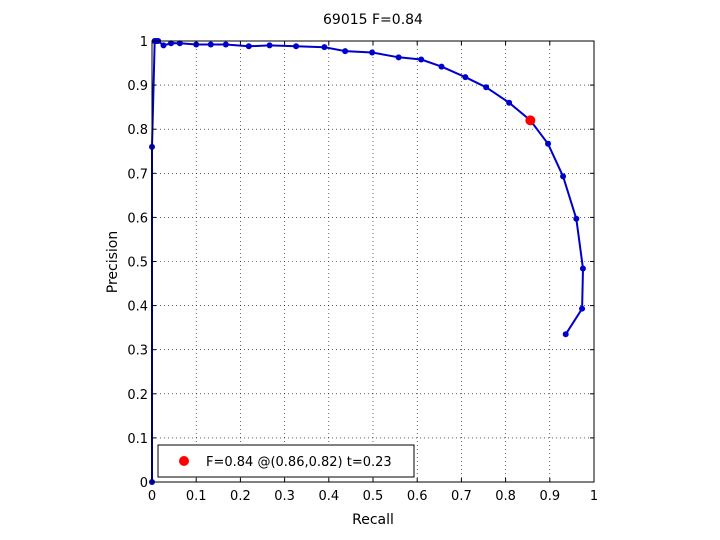 Image resolution: width=720 pixels, height=540 pixels. I want to click on highlight-layer, so click(530, 120).